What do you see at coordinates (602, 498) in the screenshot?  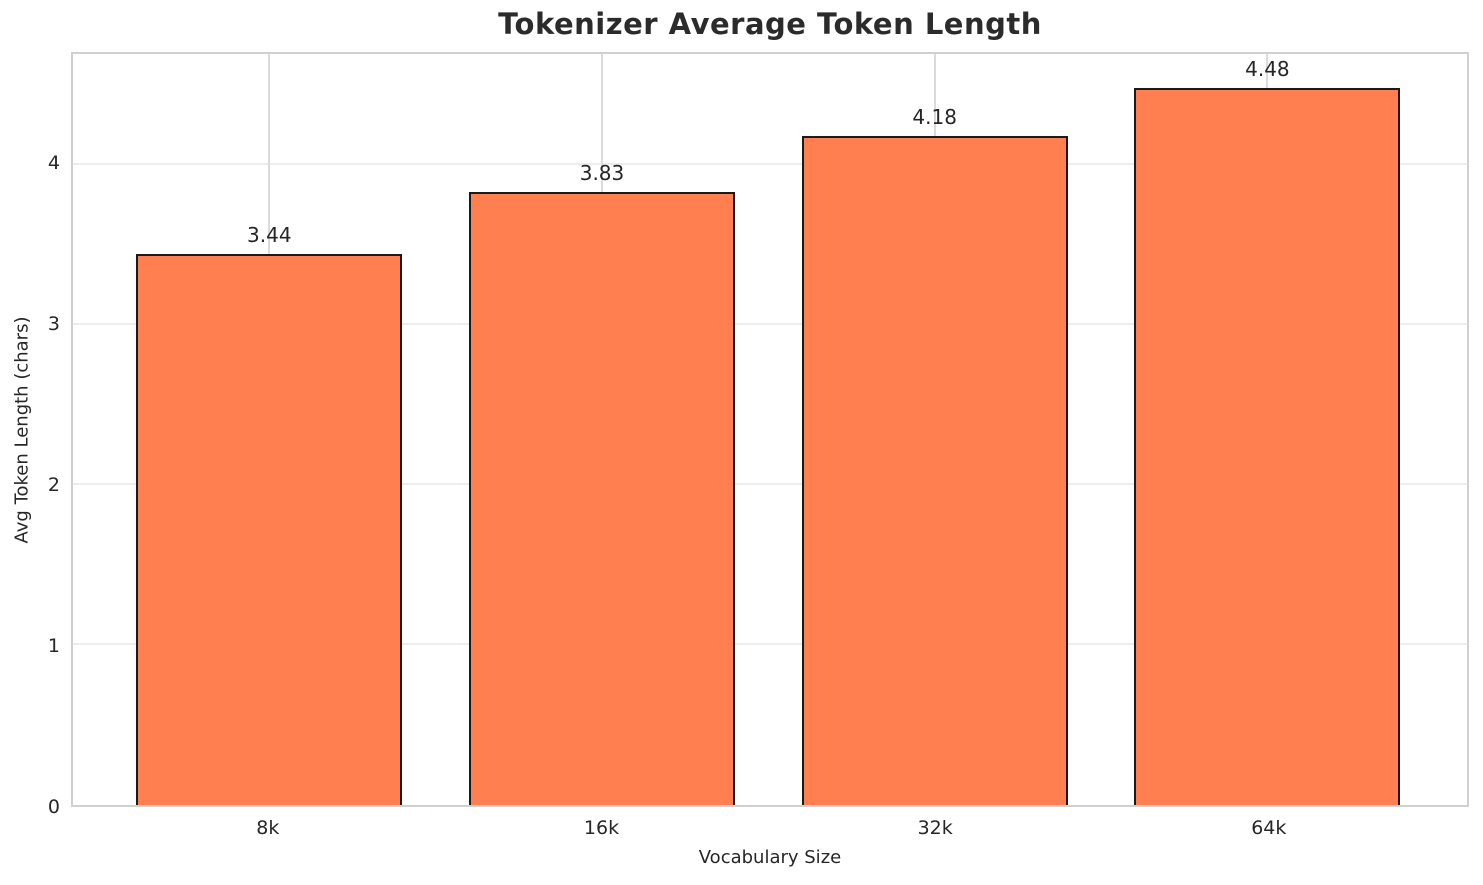 I see `bar-16k` at bounding box center [602, 498].